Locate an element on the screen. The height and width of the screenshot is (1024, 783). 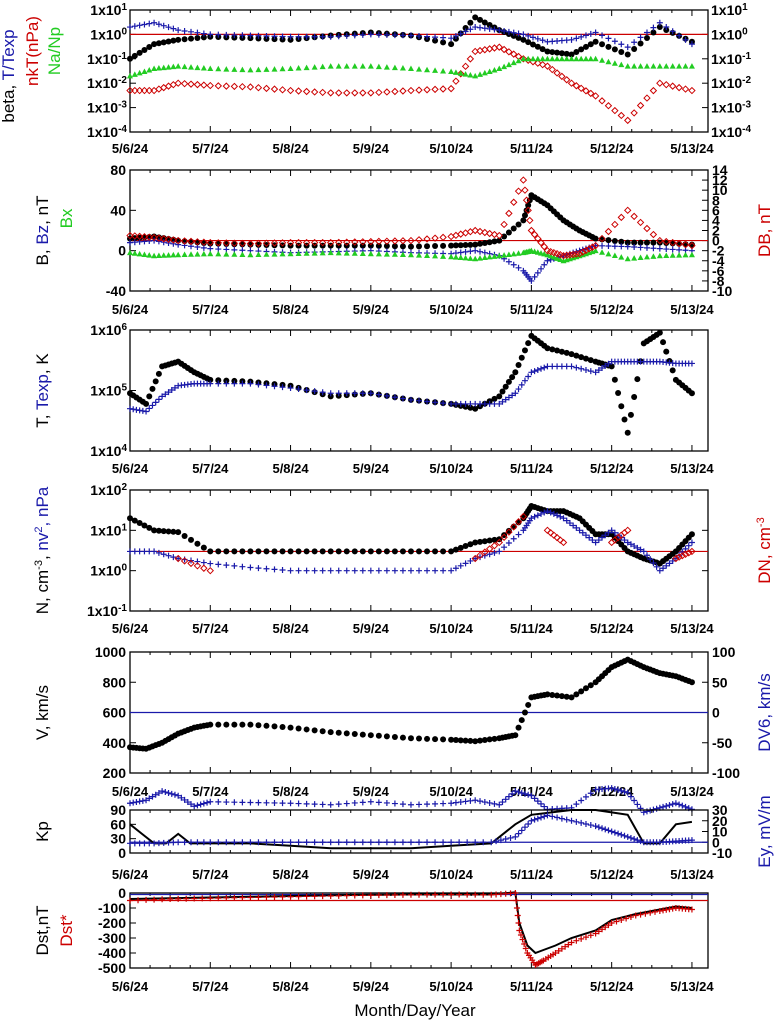
y-tick-label: 1x100 is located at coordinates (108, 34).